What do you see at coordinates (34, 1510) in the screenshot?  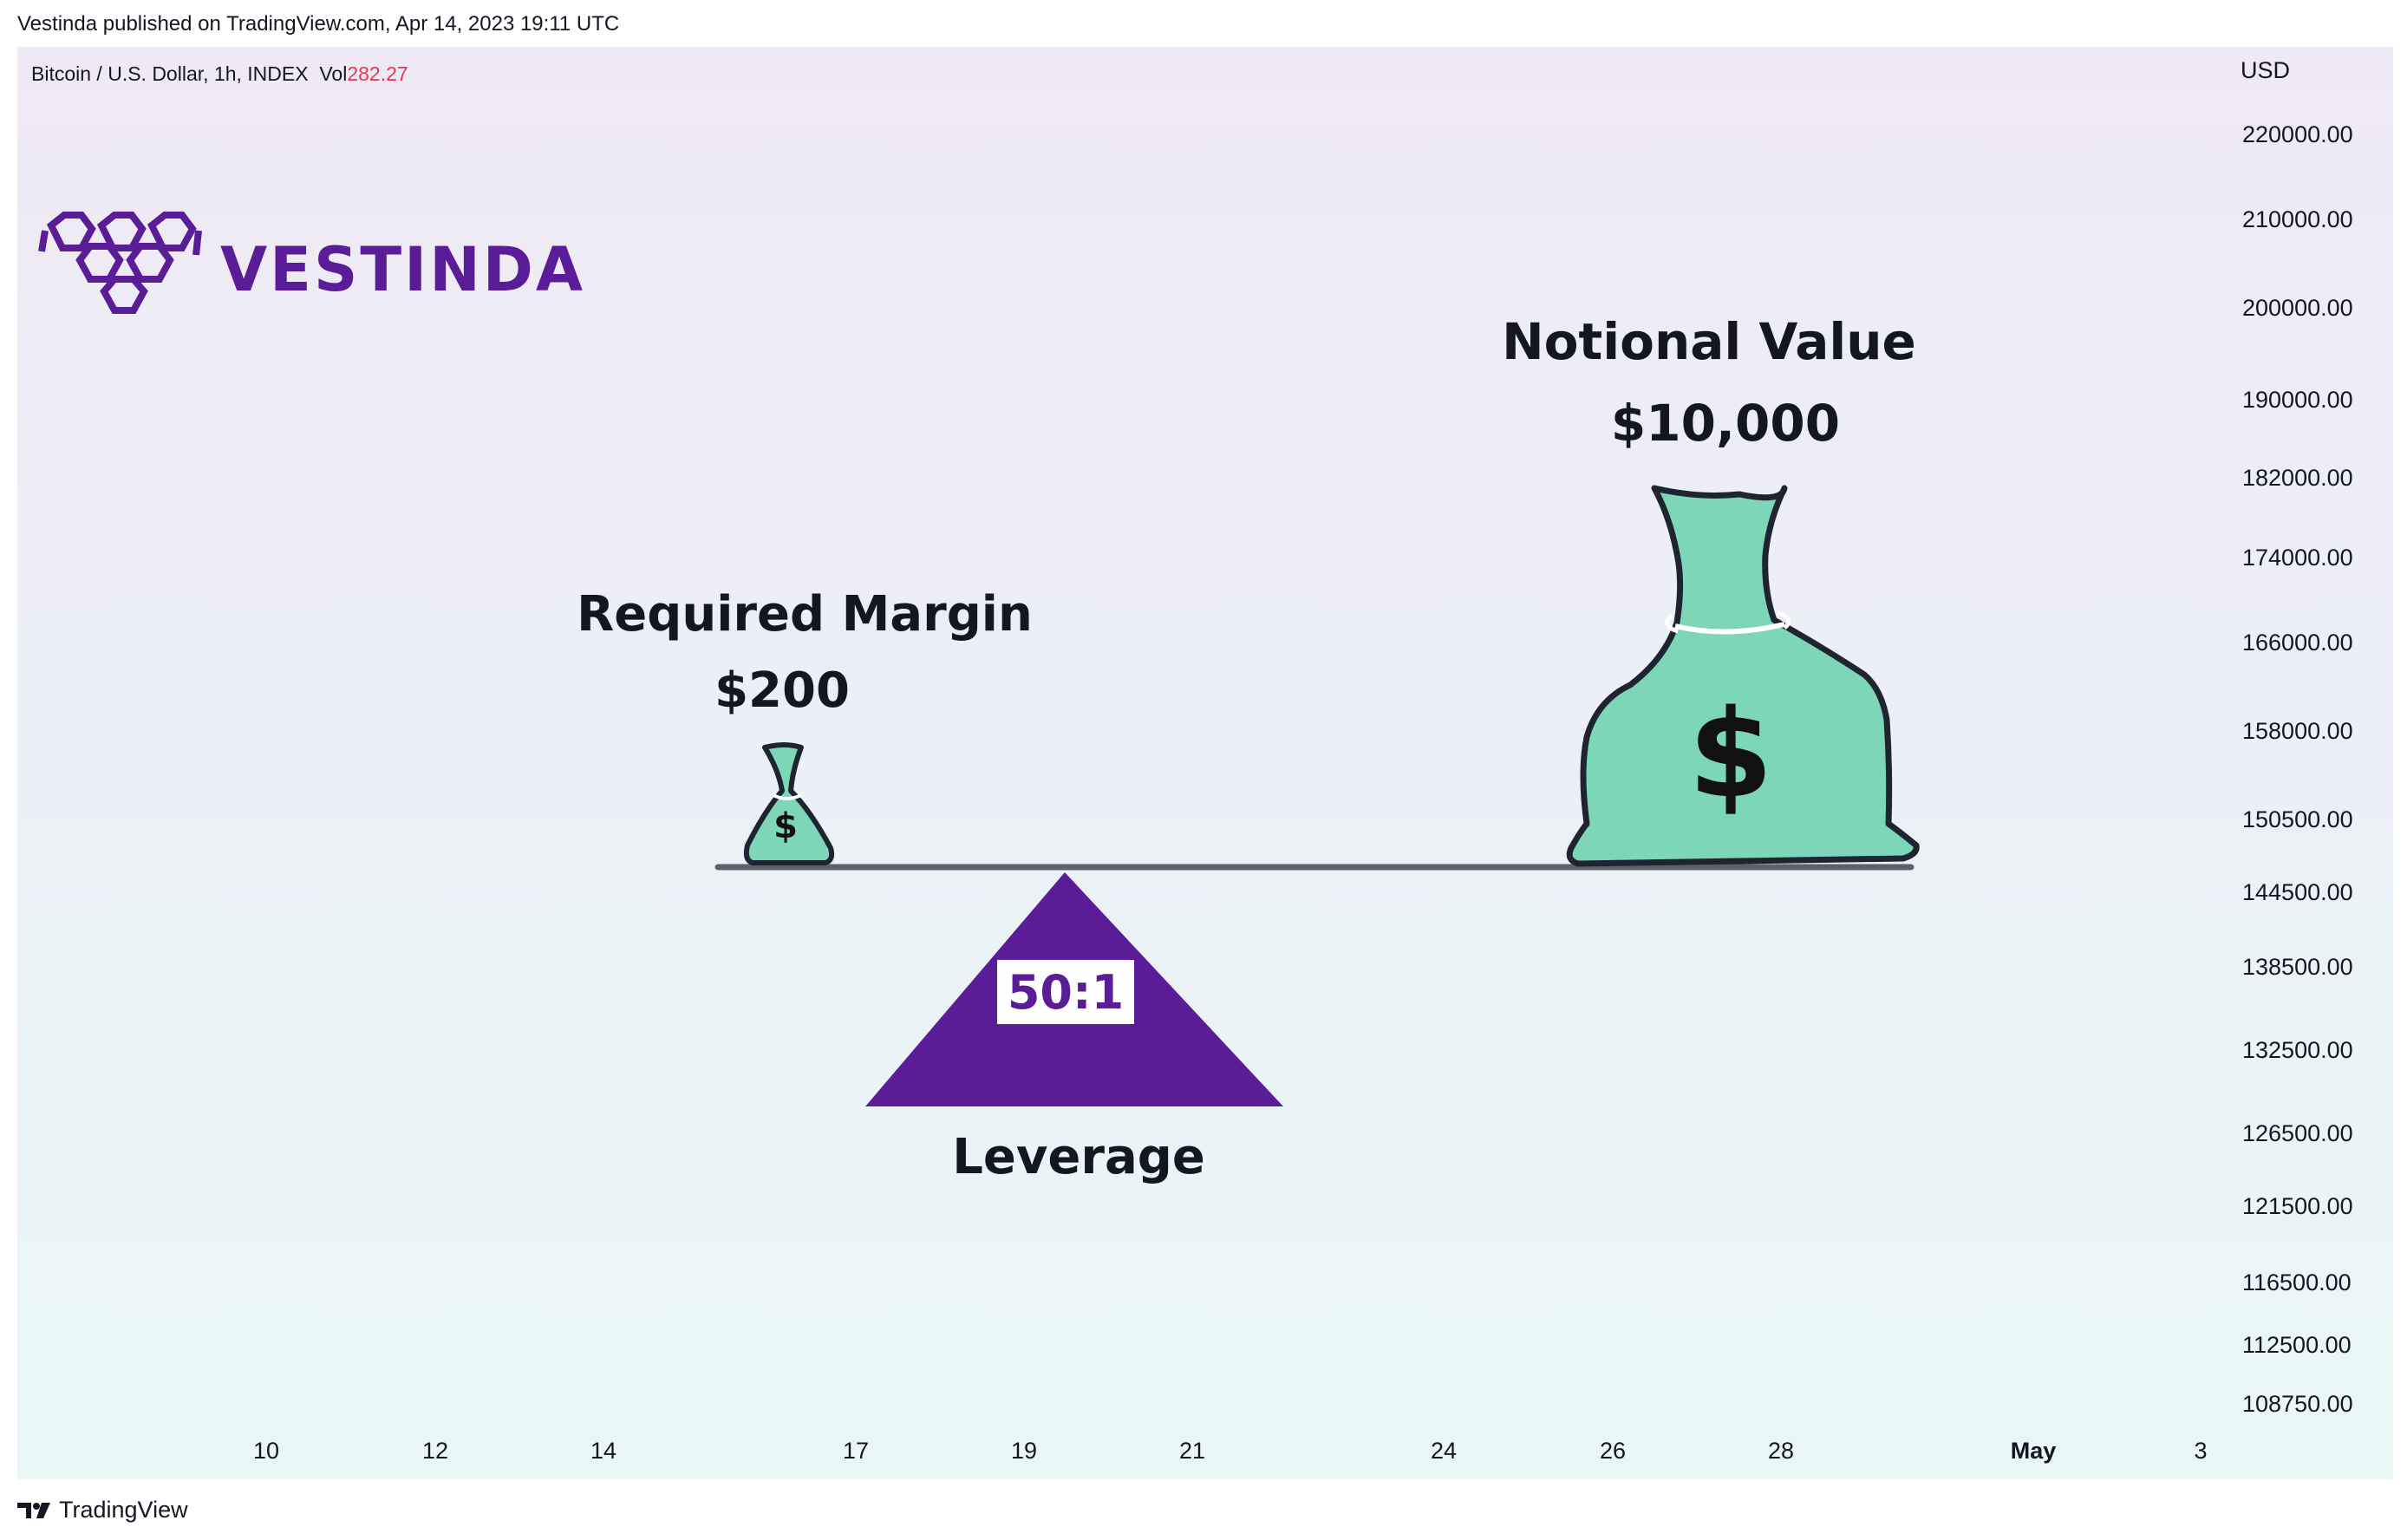 I see `tradingview-logo-icon` at bounding box center [34, 1510].